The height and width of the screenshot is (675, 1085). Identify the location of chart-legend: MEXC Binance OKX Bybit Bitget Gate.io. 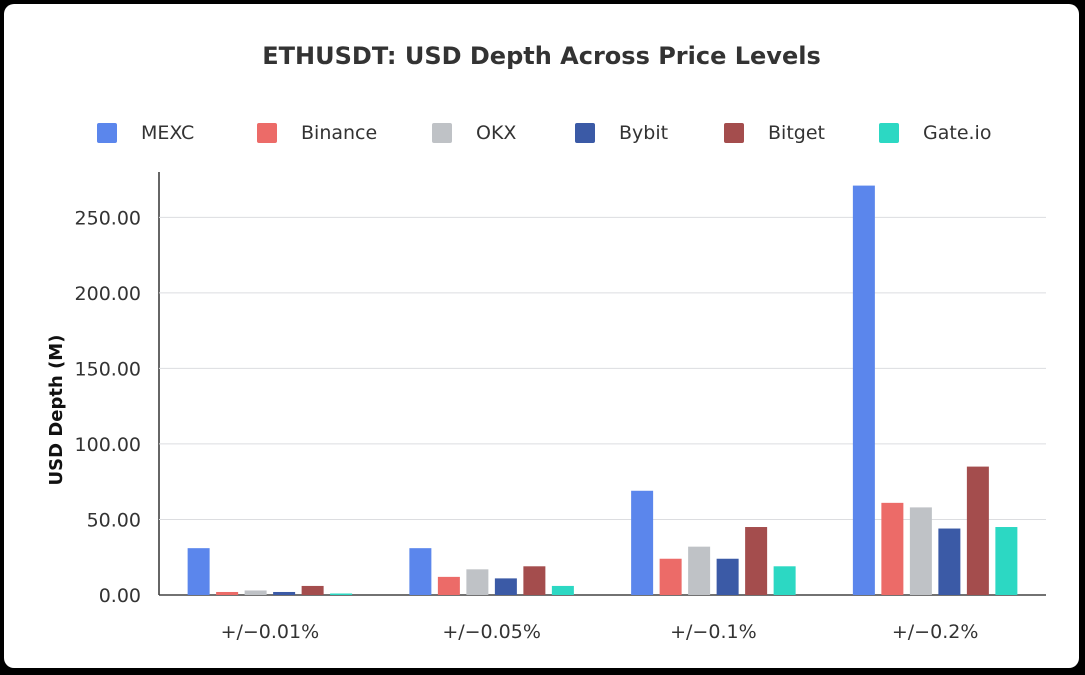
(541, 133).